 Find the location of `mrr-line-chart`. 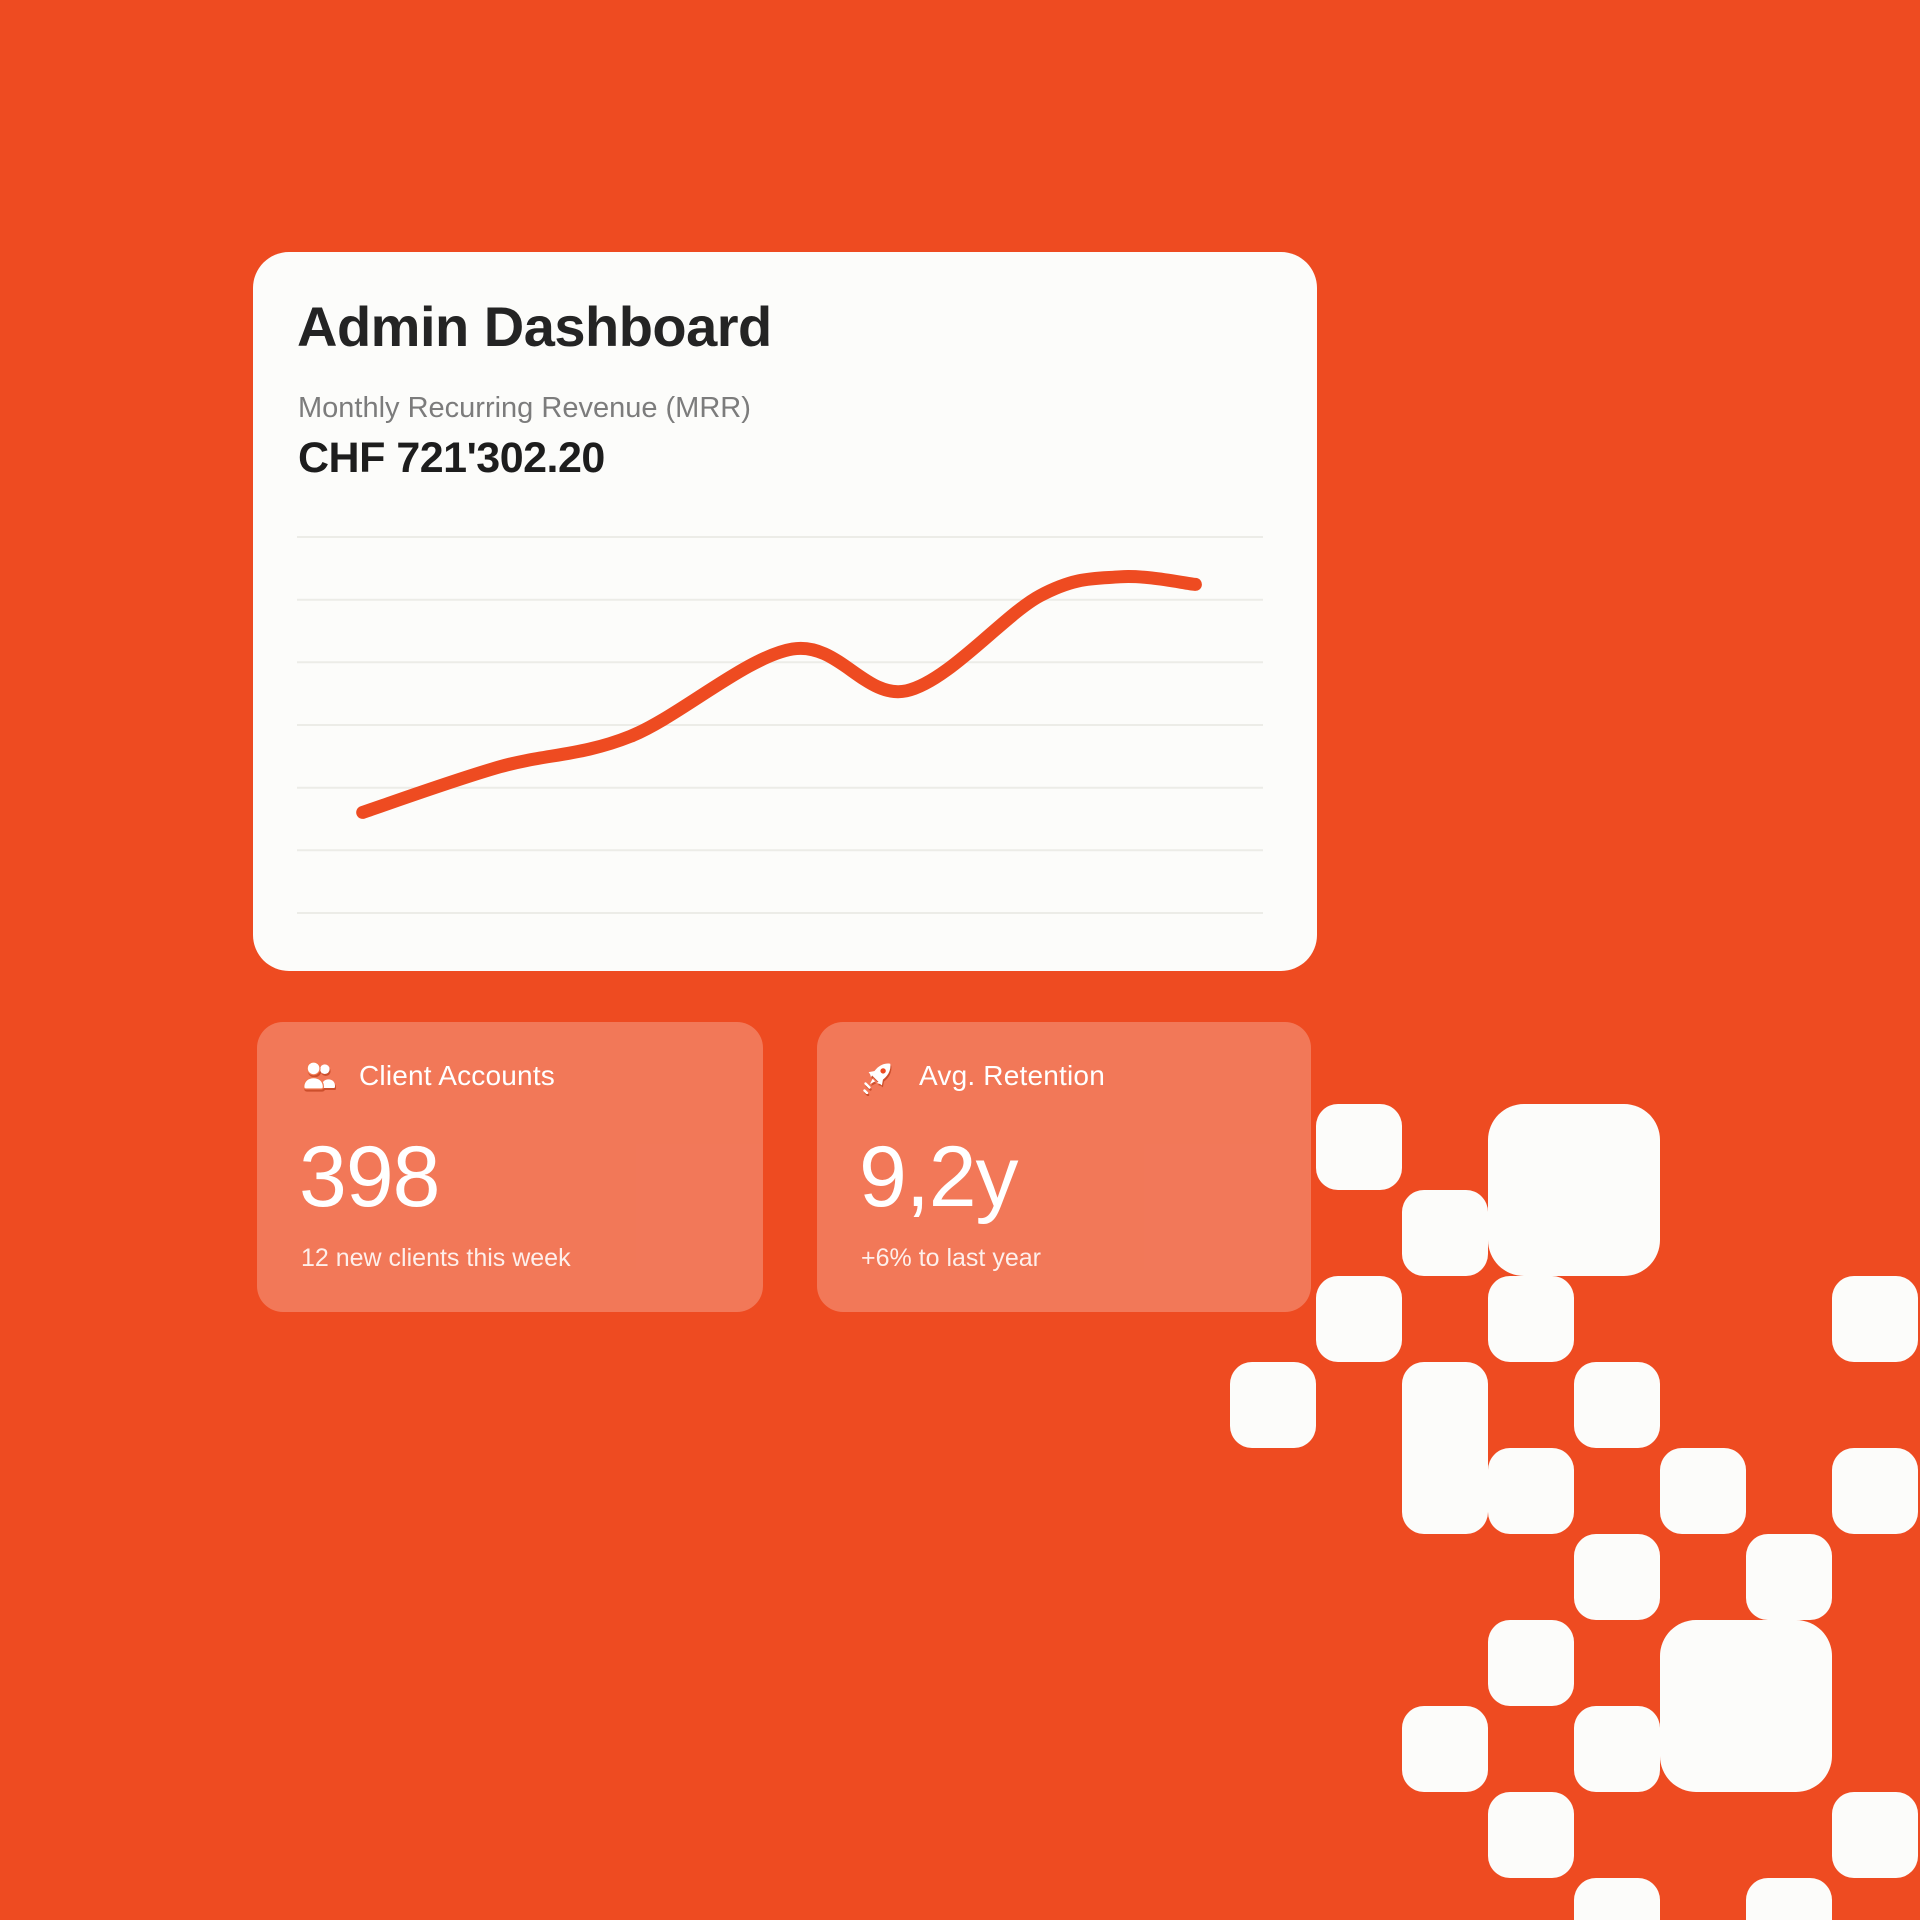

mrr-line-chart is located at coordinates (780, 725).